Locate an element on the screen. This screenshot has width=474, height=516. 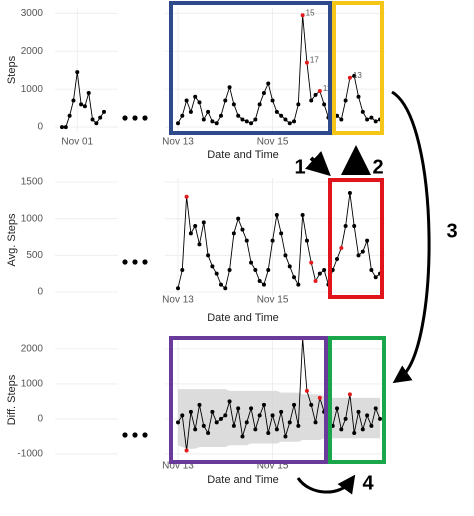
y-axis-title: Diff. Steps is located at coordinates (12, 399).